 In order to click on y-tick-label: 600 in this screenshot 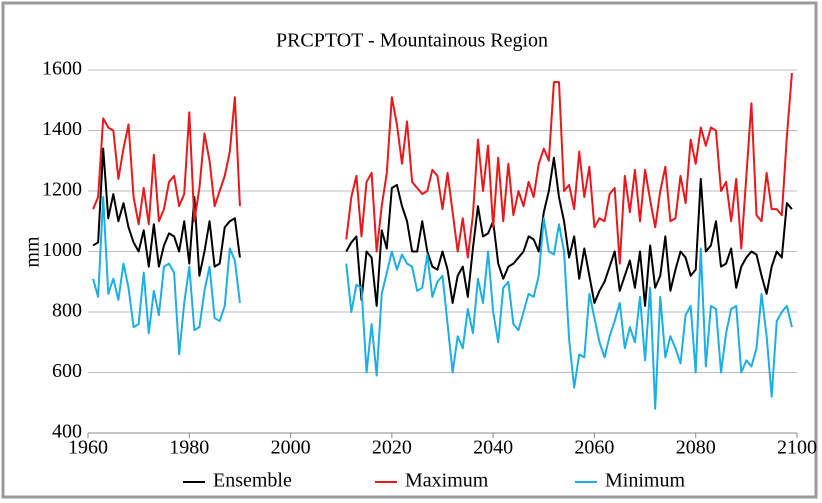, I will do `click(67, 371)`.